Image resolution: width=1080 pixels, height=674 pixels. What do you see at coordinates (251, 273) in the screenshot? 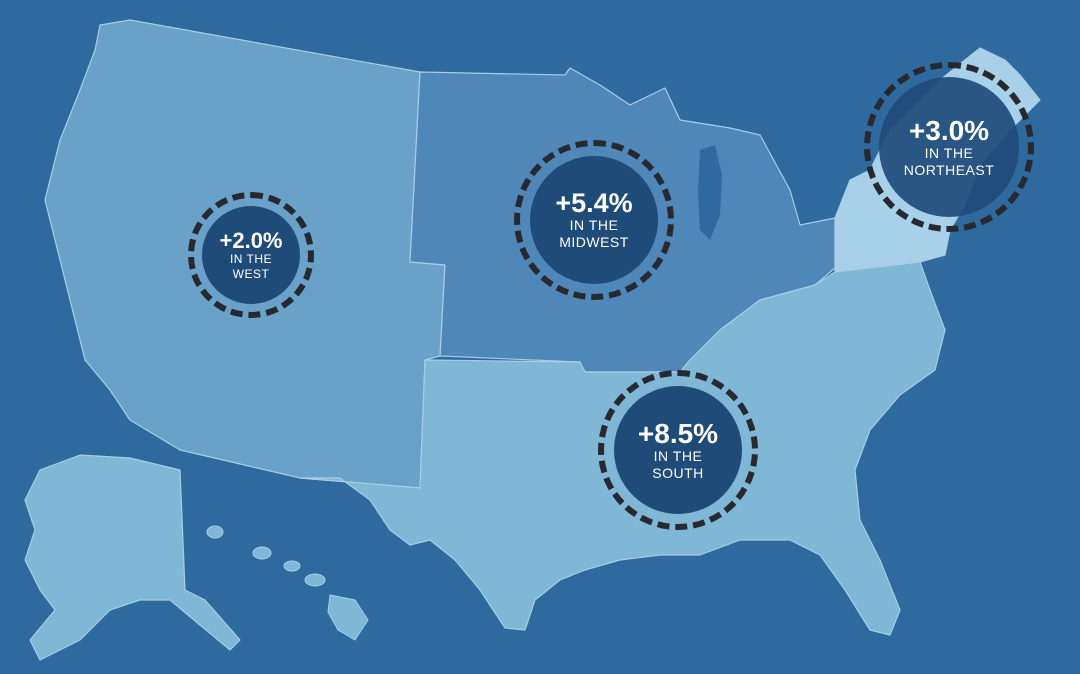
I see `west-label-line2: WEST` at bounding box center [251, 273].